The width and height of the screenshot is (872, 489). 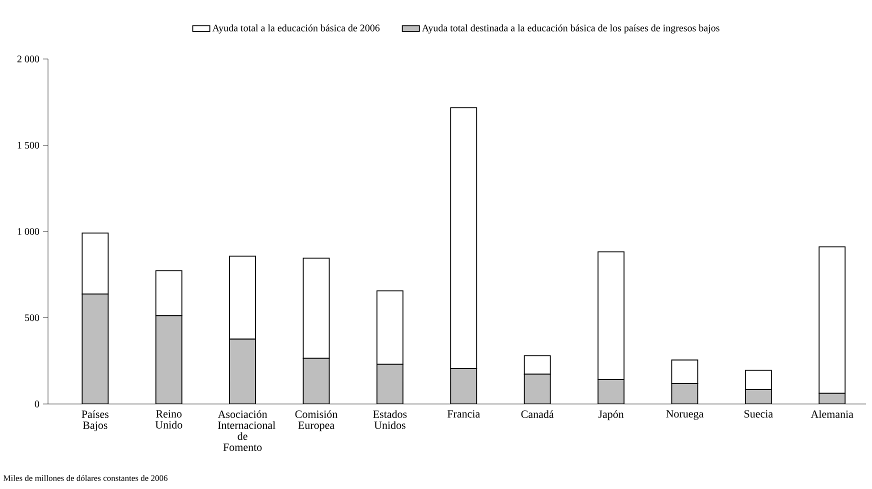 I want to click on y-tick-label: 0, so click(x=37, y=404).